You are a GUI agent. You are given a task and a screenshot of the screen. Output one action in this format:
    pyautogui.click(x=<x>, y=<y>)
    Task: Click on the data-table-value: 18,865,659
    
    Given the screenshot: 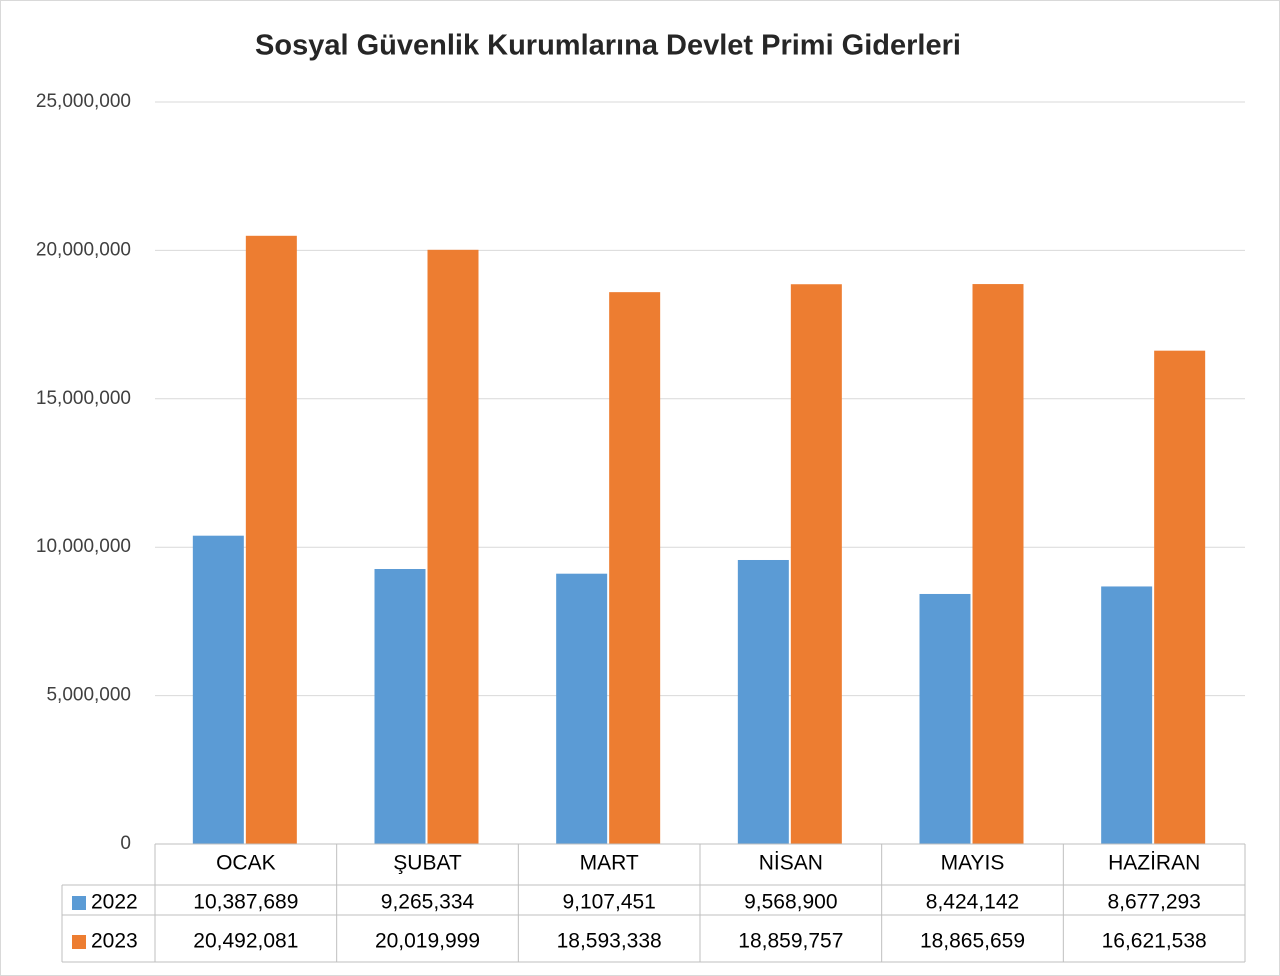 What is the action you would take?
    pyautogui.click(x=972, y=941)
    